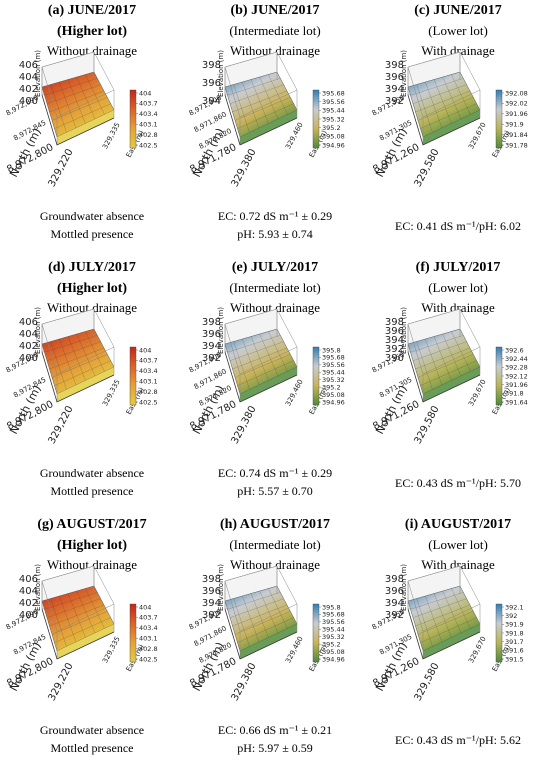  I want to click on colorbar-label: 392.12, so click(516, 376).